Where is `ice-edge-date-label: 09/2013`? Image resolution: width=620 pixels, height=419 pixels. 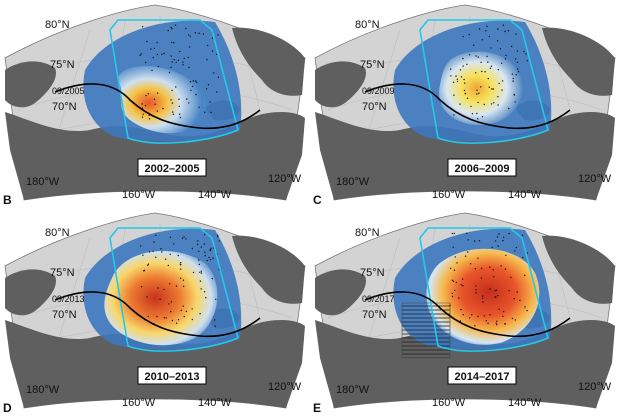
ice-edge-date-label: 09/2013 is located at coordinates (68, 299).